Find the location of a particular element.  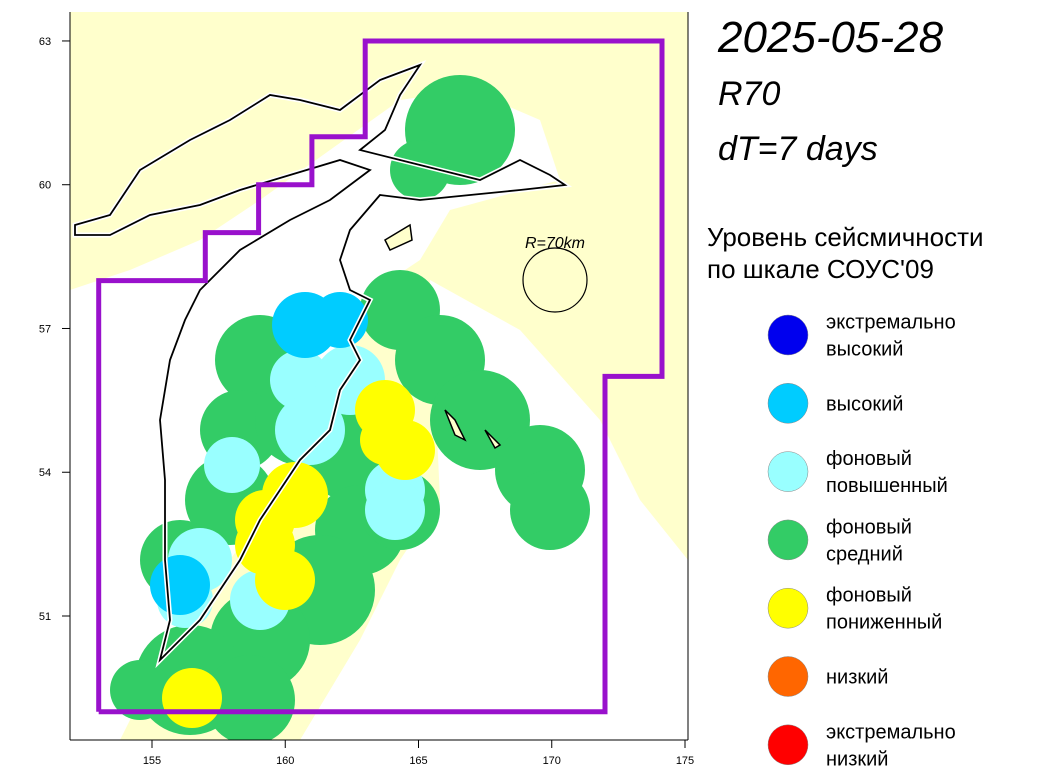

lon-tick-label: 160 is located at coordinates (285, 761).